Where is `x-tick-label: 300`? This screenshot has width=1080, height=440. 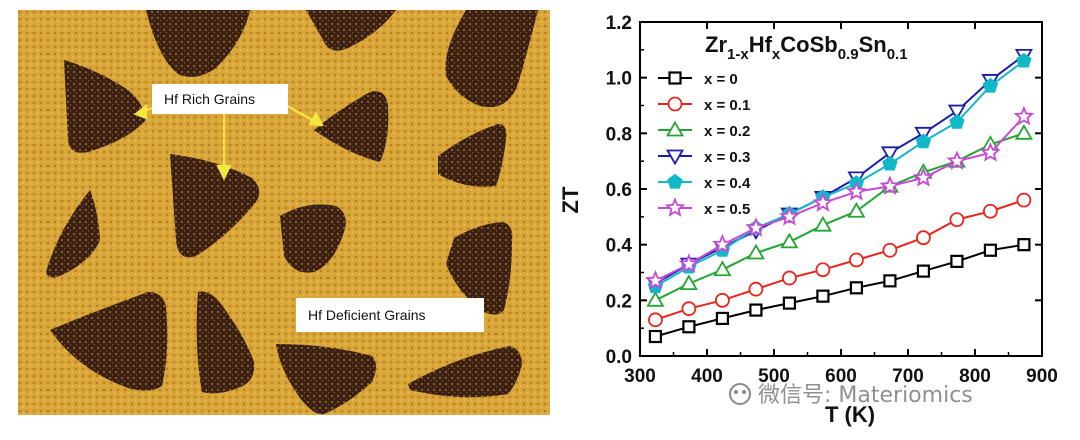 x-tick-label: 300 is located at coordinates (640, 376).